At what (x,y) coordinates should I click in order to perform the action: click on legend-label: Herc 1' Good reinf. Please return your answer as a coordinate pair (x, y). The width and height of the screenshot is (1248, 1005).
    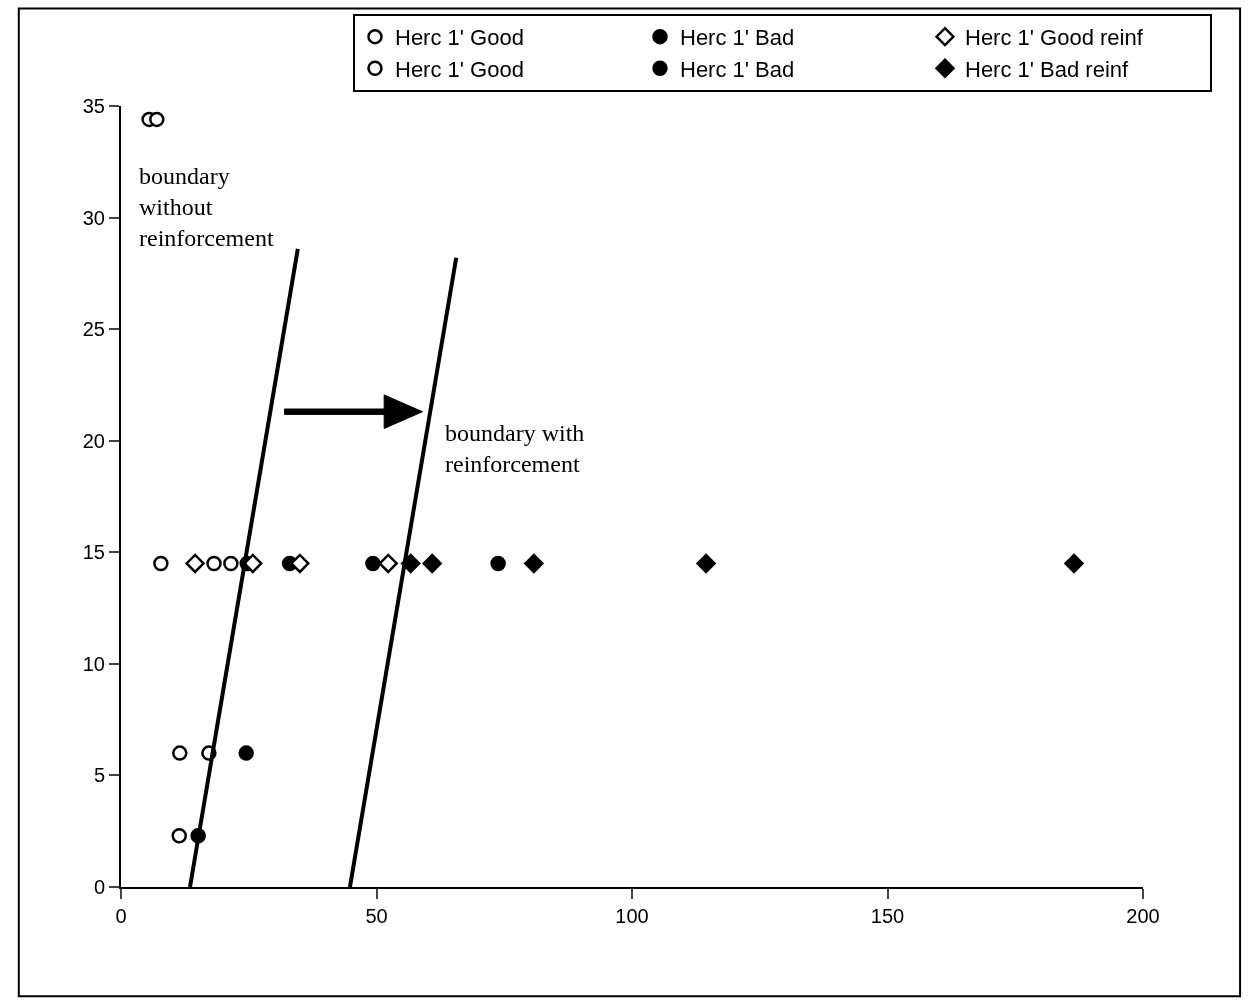
    Looking at the image, I should click on (1054, 38).